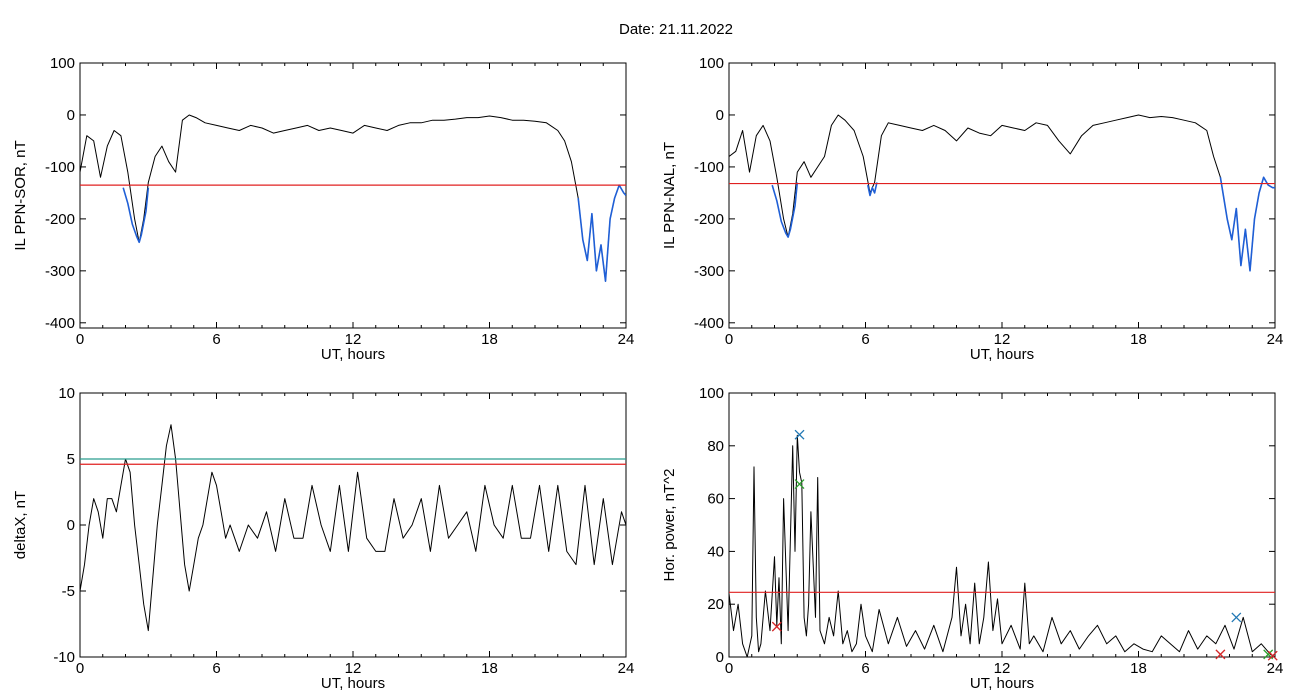  I want to click on y-tick-label: 80, so click(715, 446).